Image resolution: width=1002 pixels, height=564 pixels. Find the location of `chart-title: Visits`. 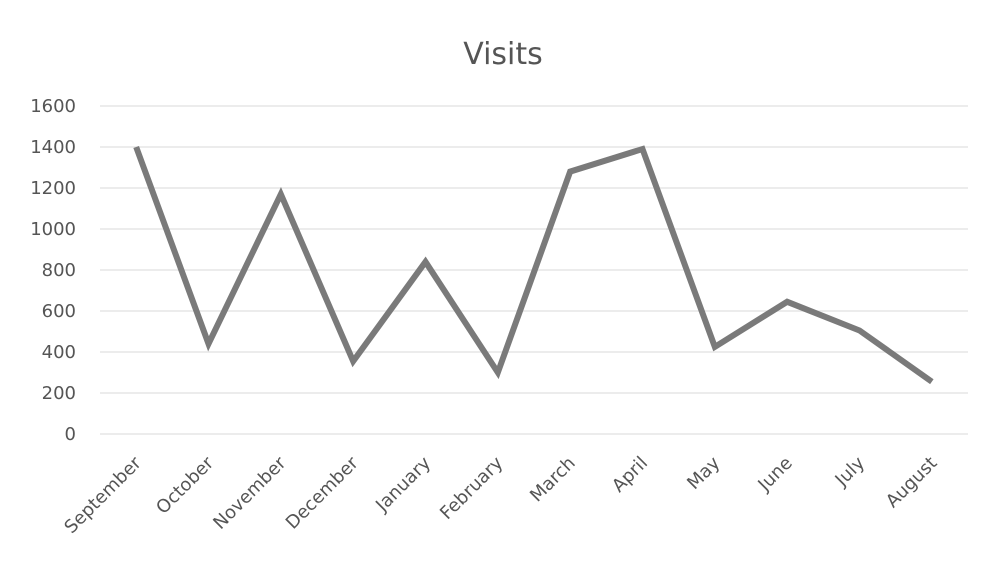

chart-title: Visits is located at coordinates (503, 54).